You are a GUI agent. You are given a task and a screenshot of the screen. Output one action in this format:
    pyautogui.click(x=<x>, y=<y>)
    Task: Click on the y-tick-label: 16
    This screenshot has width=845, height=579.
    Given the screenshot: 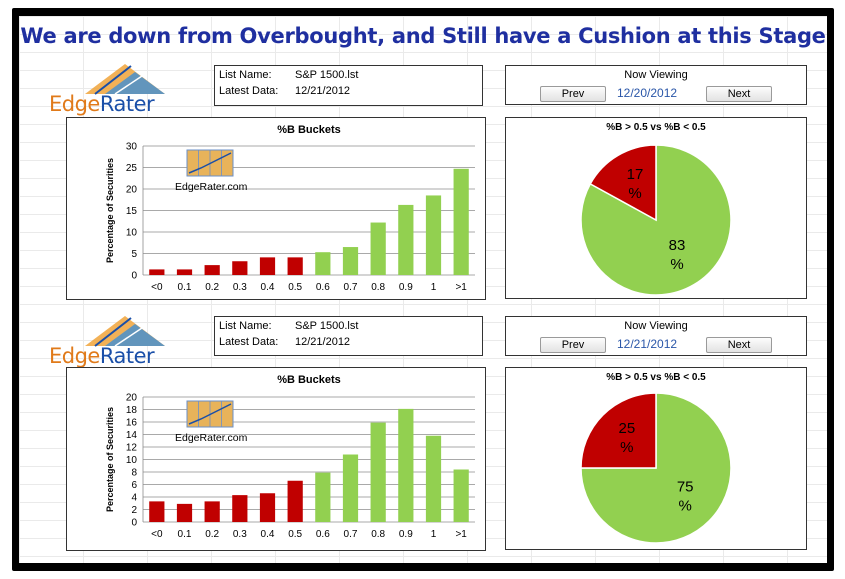 What is the action you would take?
    pyautogui.click(x=132, y=423)
    